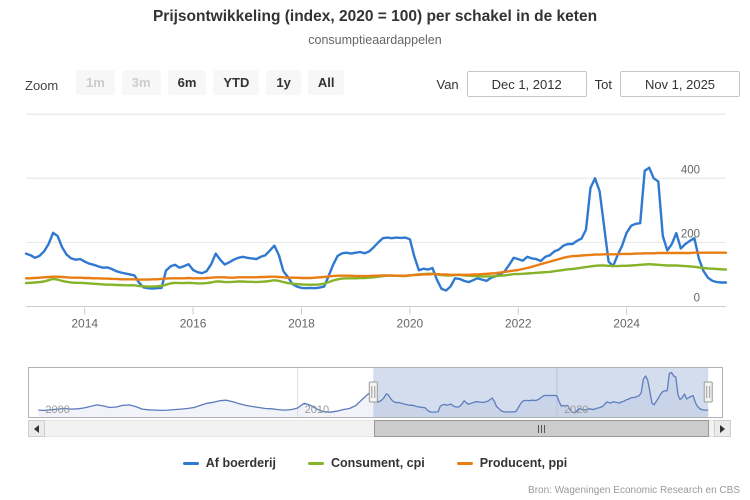  I want to click on range-selector-inputs: Van Tot, so click(584, 84).